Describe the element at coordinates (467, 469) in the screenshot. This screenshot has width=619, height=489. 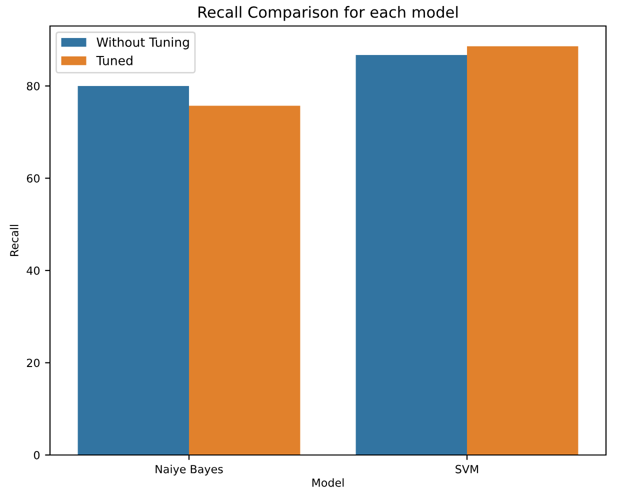
I see `x-tick-label: SVM` at that location.